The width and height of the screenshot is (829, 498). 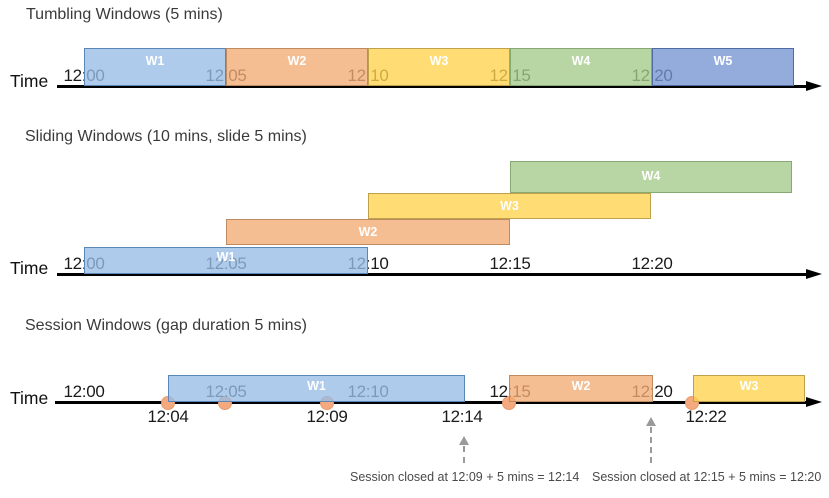 I want to click on sliding-window-w3, so click(x=509, y=206).